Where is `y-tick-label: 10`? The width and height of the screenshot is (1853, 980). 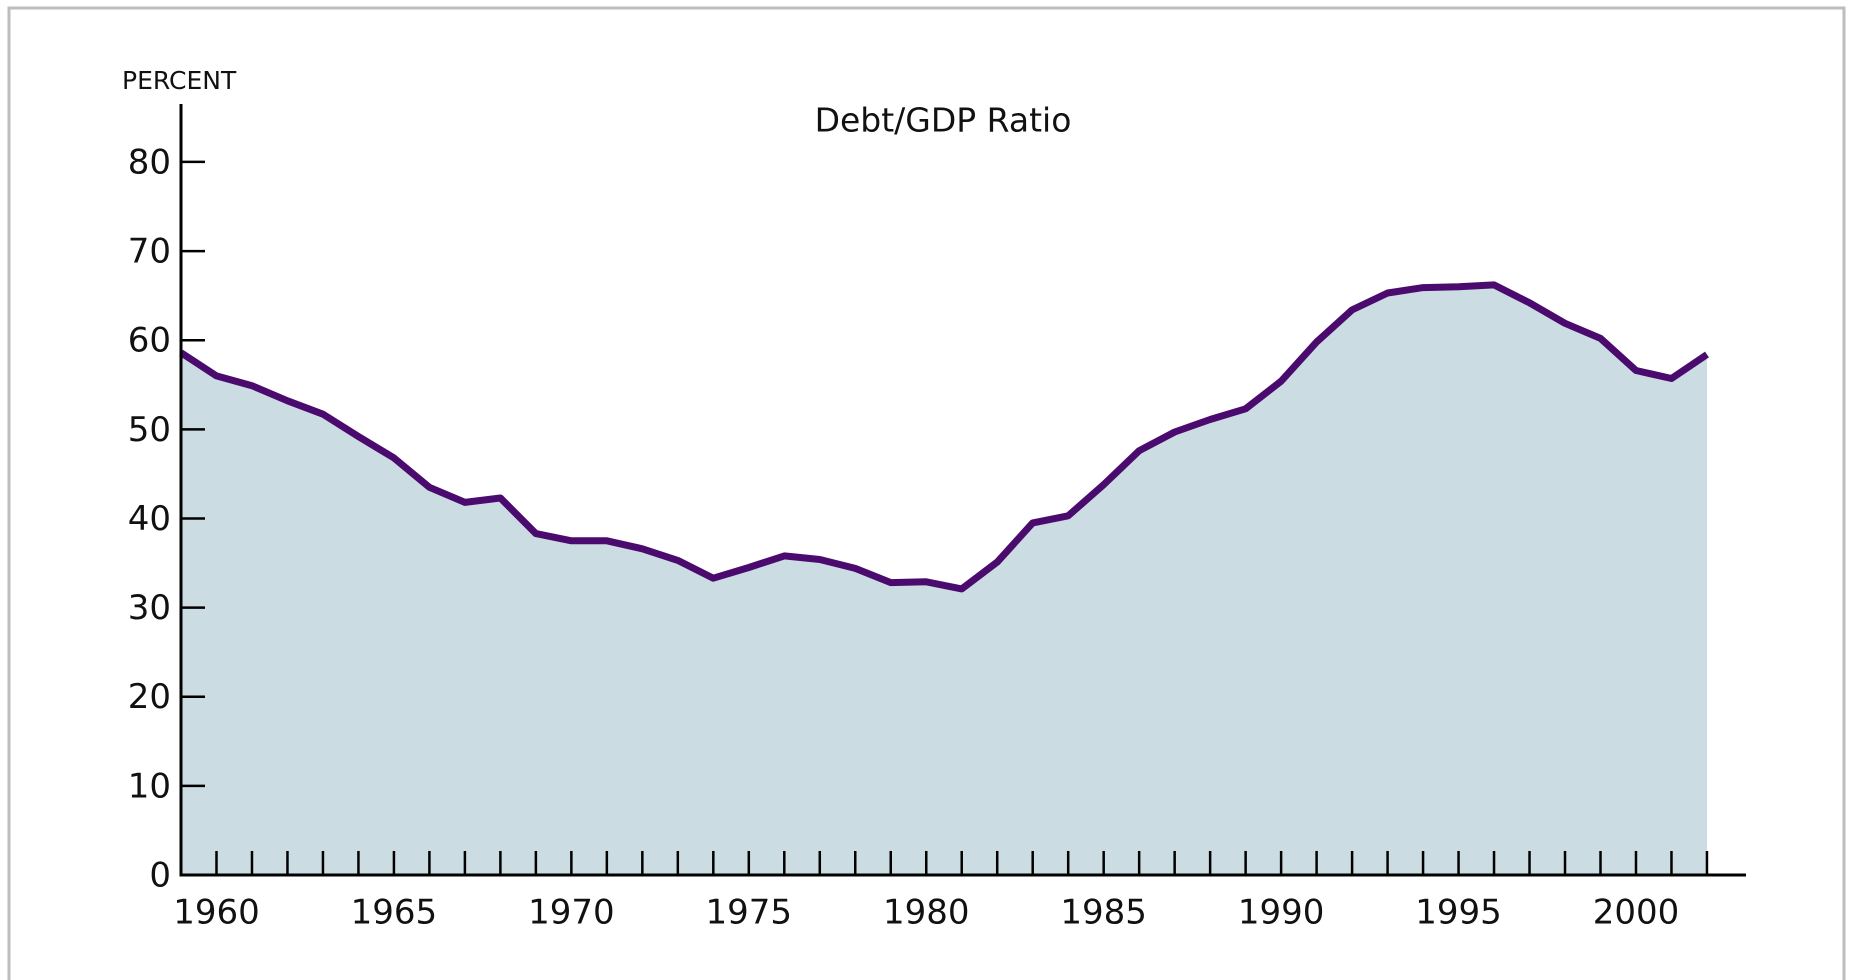
y-tick-label: 10 is located at coordinates (149, 786).